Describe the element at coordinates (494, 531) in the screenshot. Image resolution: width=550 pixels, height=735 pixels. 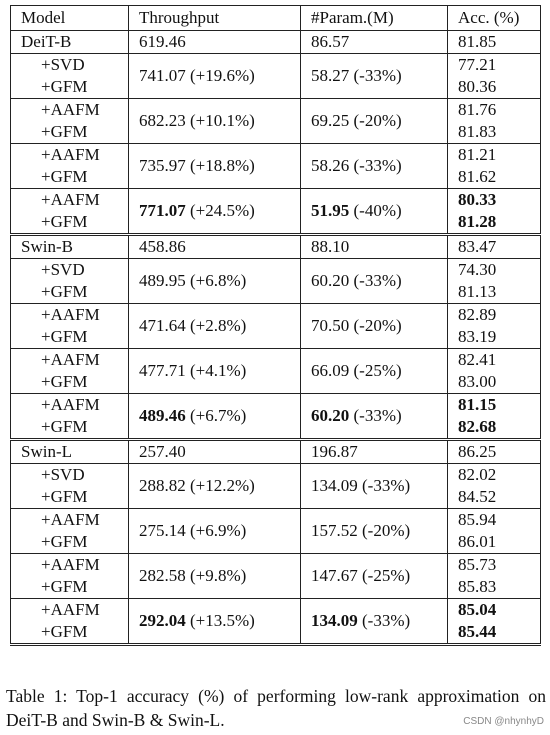
I see `acc-cell: 85.94 86.01` at that location.